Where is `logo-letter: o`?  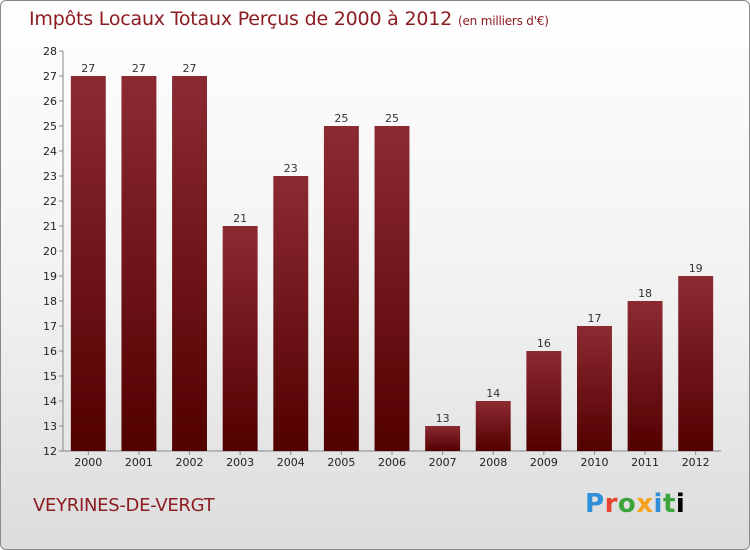 logo-letter: o is located at coordinates (627, 504).